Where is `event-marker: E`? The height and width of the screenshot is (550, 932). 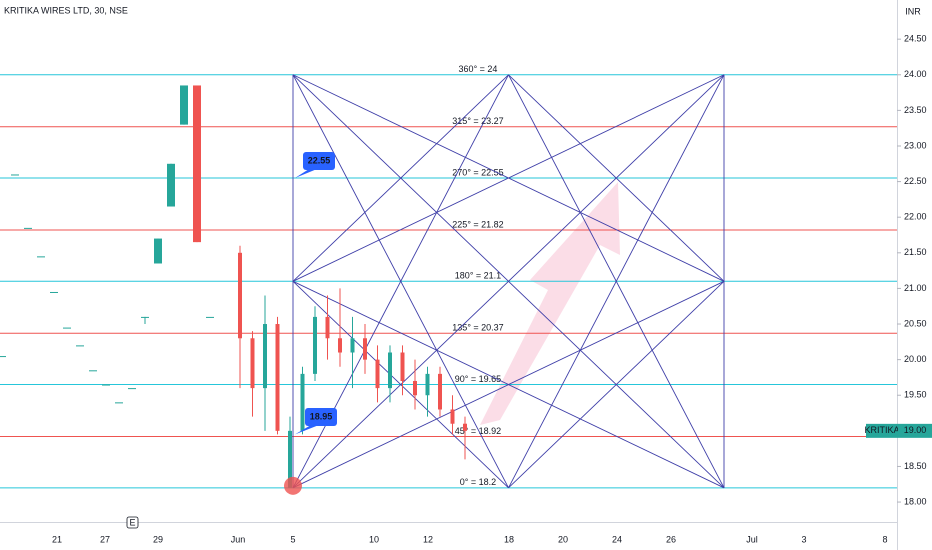
event-marker: E is located at coordinates (132, 522).